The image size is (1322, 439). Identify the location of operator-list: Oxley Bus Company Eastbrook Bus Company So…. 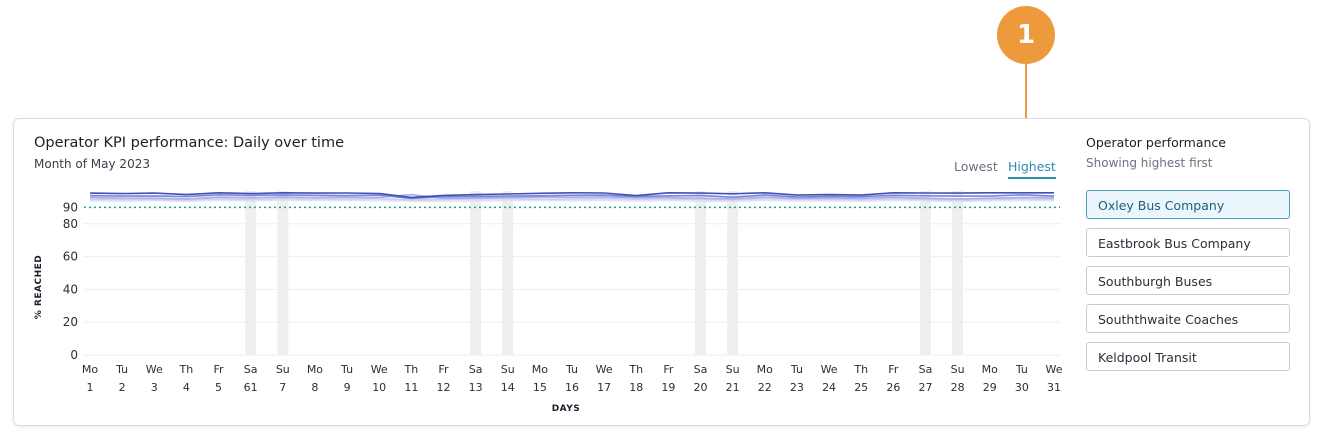
(1188, 280).